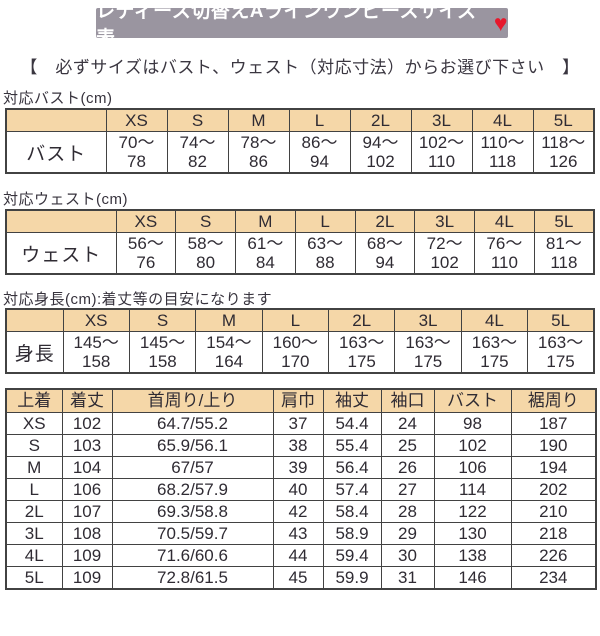  Describe the element at coordinates (564, 221) in the screenshot. I see `size-col-header: 5L` at that location.